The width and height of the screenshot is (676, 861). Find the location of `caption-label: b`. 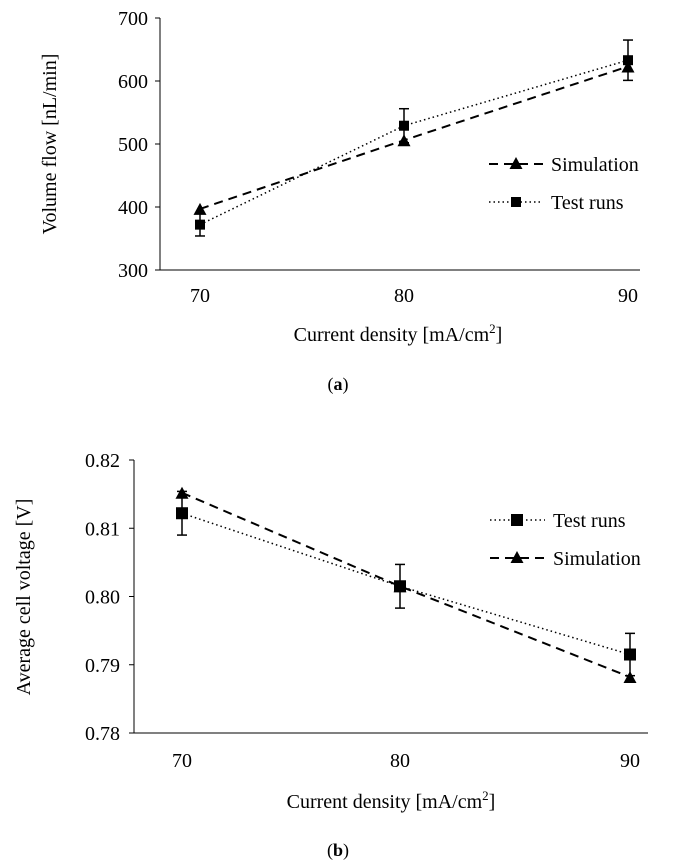

caption-label: b is located at coordinates (338, 850).